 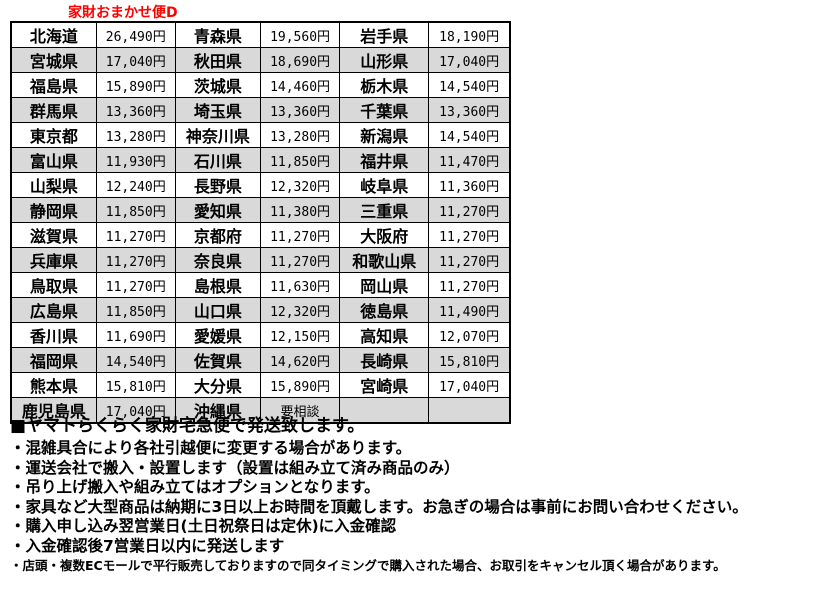 What do you see at coordinates (384, 34) in the screenshot?
I see `prefecture-cell: 岩手県` at bounding box center [384, 34].